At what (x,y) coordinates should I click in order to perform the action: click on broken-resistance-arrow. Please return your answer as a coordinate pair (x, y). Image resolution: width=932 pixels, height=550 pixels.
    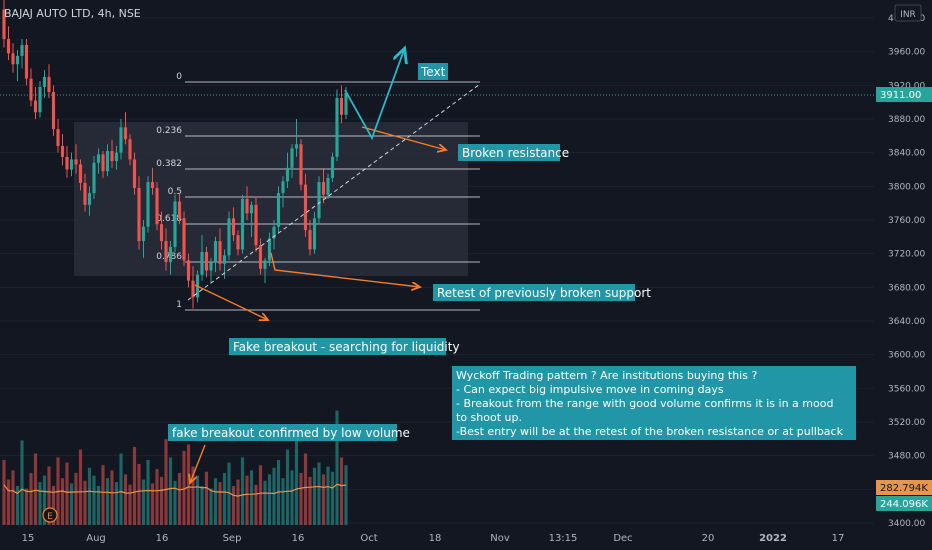
    Looking at the image, I should click on (403, 138).